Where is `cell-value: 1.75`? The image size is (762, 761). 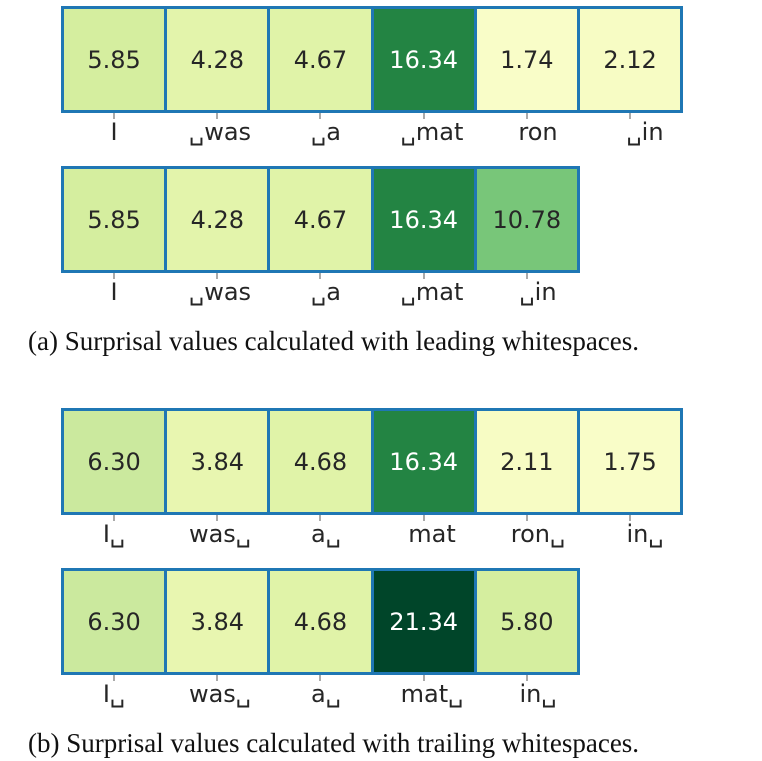
cell-value: 1.75 is located at coordinates (630, 461).